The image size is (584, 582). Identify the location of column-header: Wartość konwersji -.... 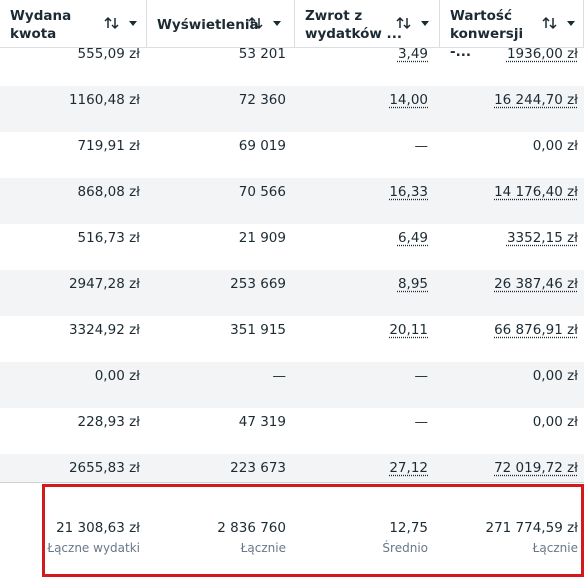
(512, 30).